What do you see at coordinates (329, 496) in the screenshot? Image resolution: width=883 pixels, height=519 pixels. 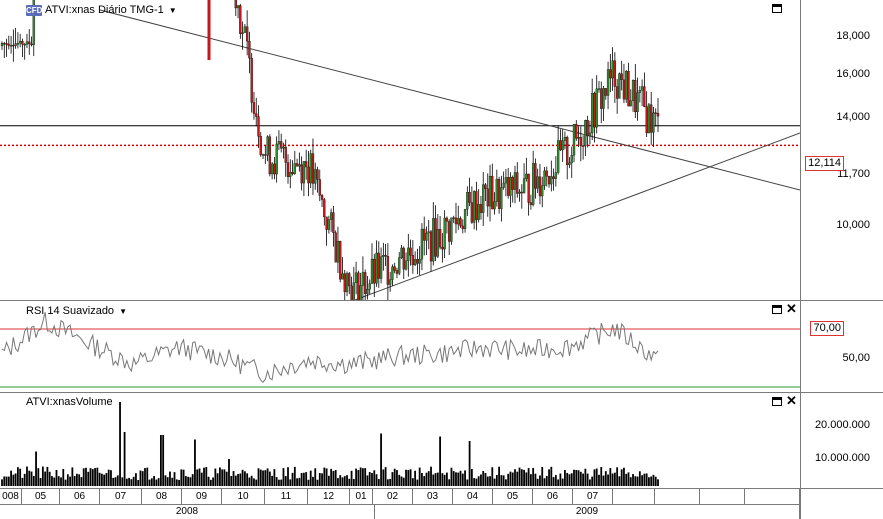 I see `month-label: 12` at bounding box center [329, 496].